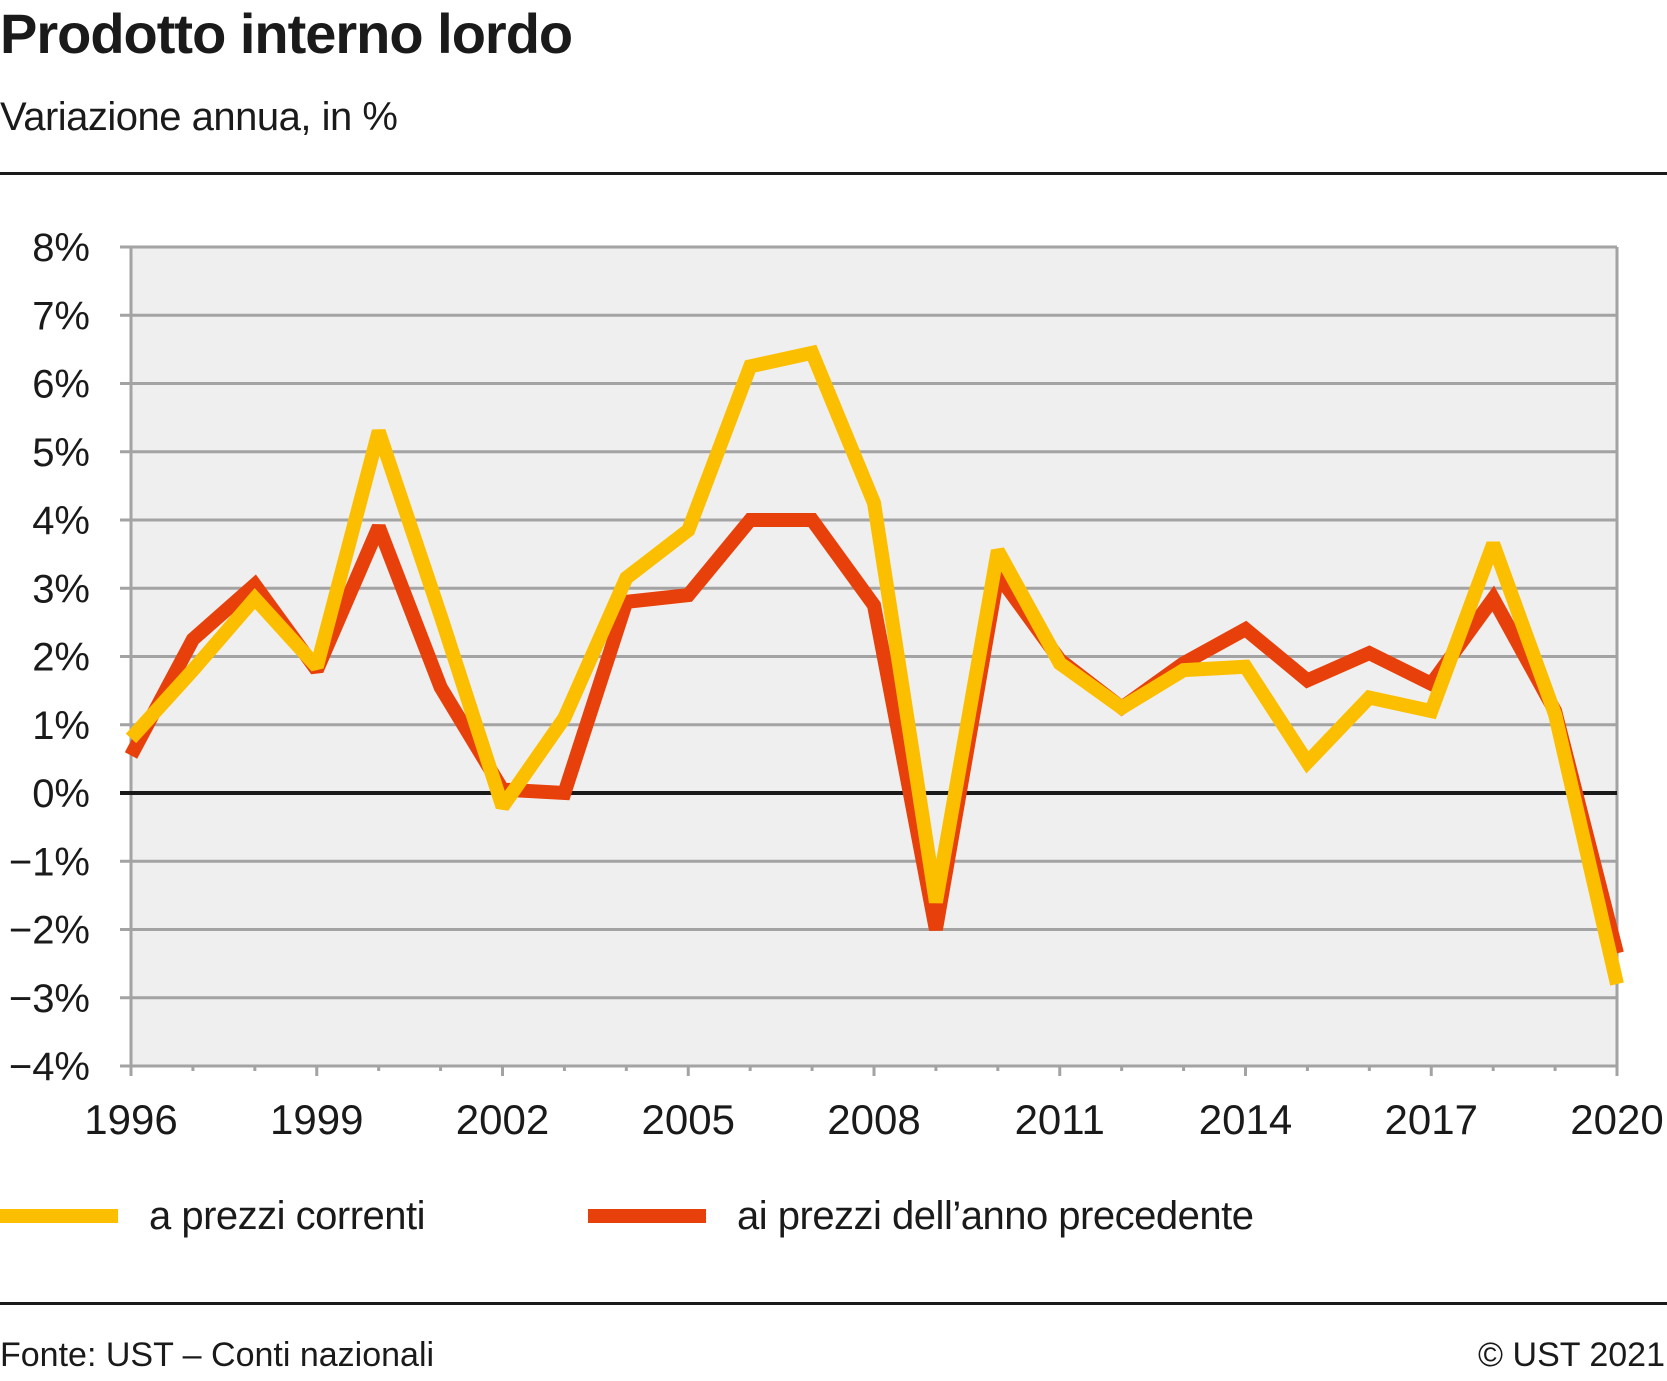  What do you see at coordinates (61, 316) in the screenshot?
I see `y-tick-label: 7%` at bounding box center [61, 316].